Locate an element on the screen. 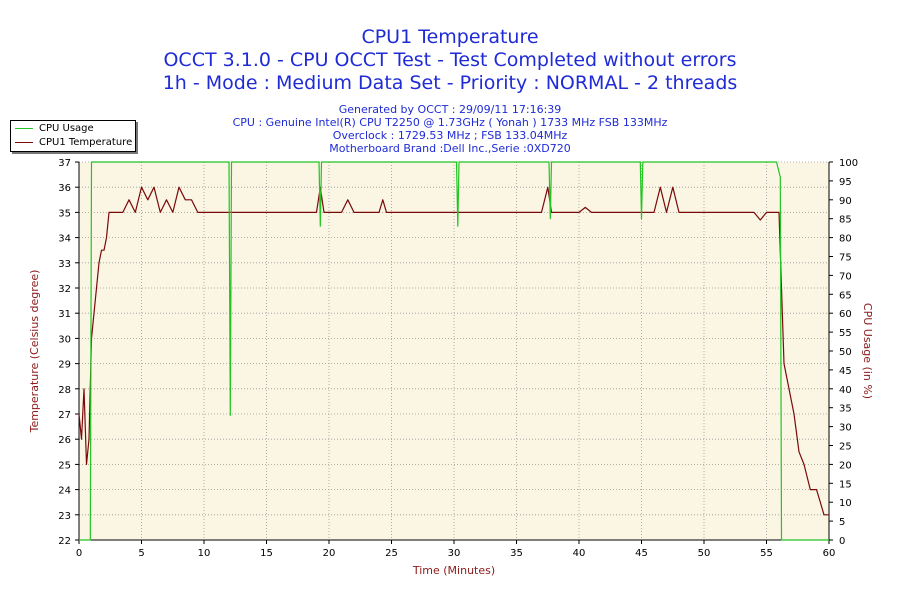 The height and width of the screenshot is (600, 900). legend-swatch-cpu1-temperature is located at coordinates (24, 142).